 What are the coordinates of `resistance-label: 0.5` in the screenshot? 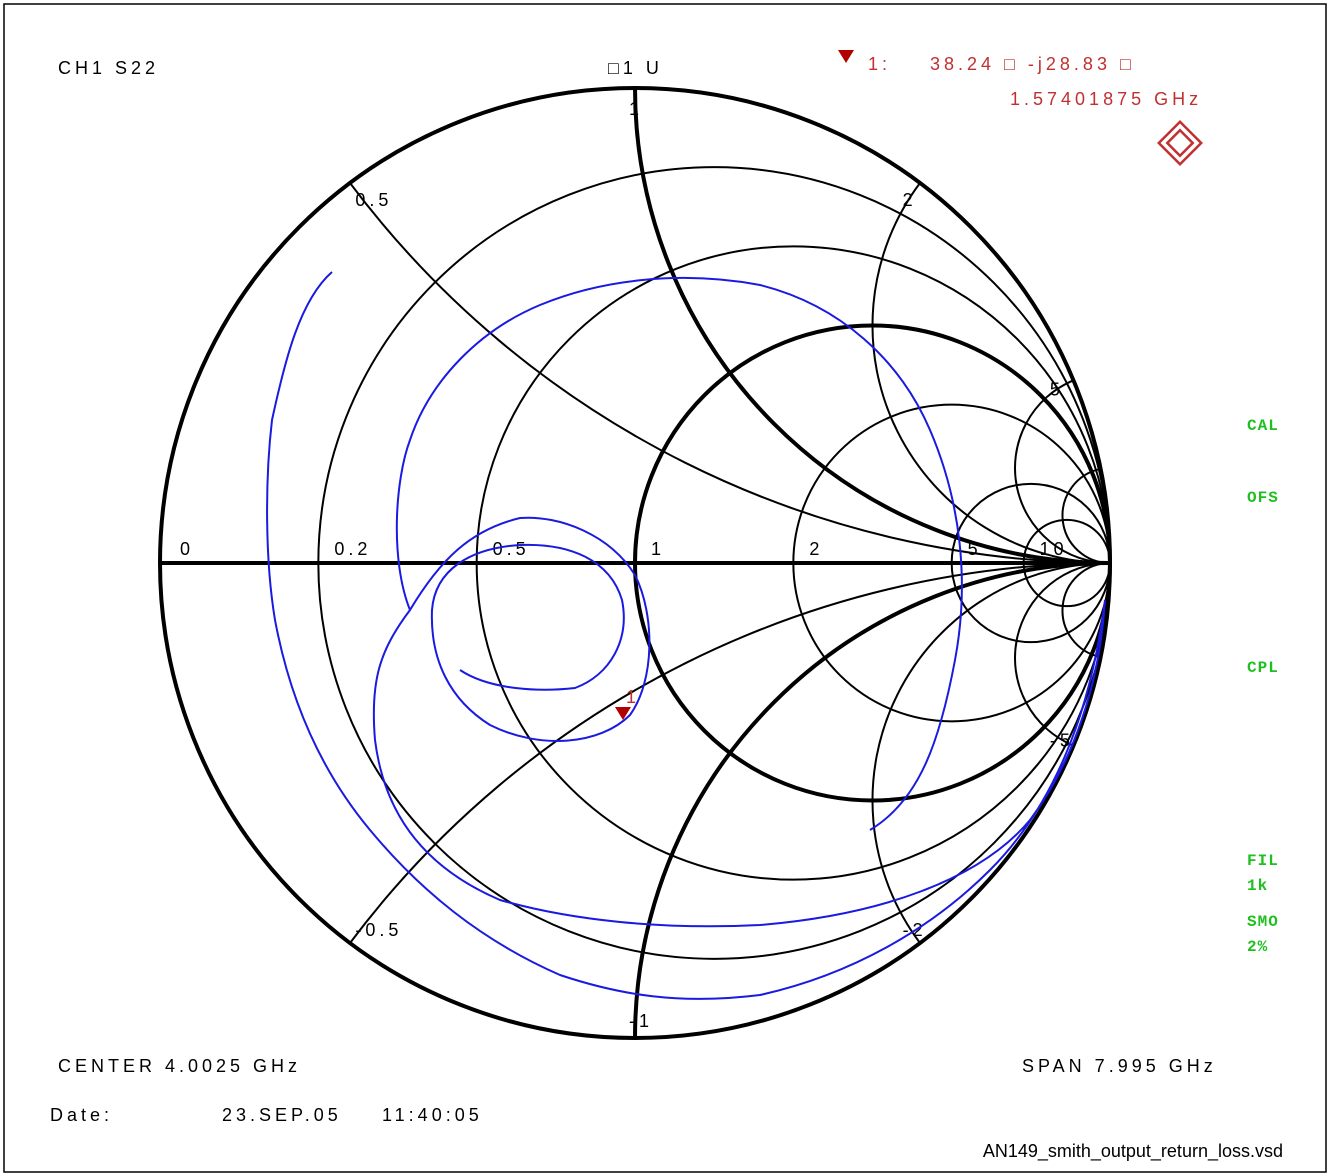 It's located at (511, 549).